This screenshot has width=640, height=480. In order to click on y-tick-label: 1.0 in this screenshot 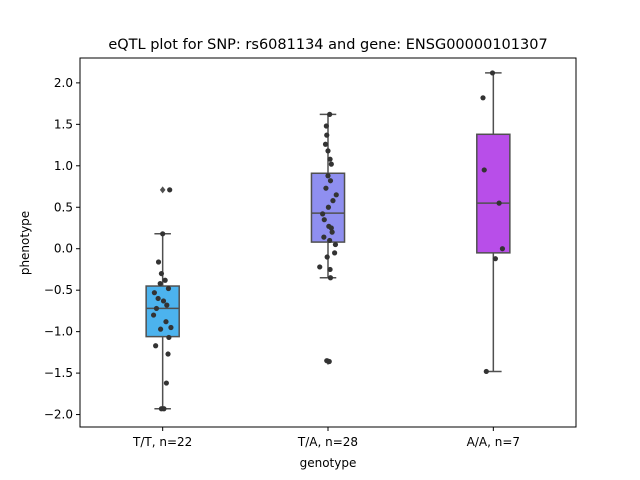, I will do `click(63, 166)`.